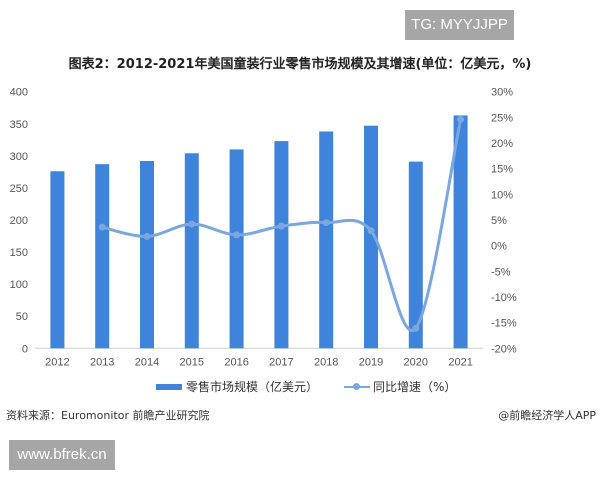  I want to click on x-tick-label: 2015, so click(192, 362).